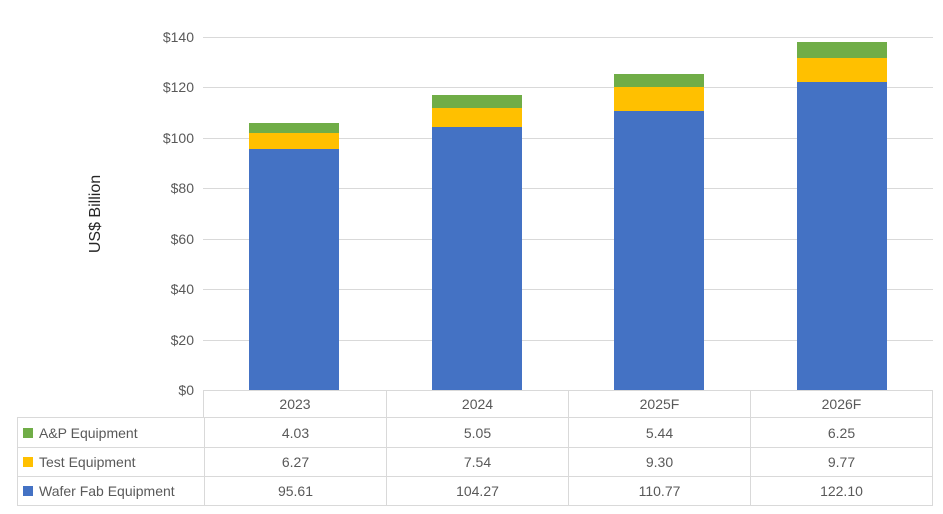  What do you see at coordinates (841, 432) in the screenshot?
I see `value-cell-a-p-equipment-2026f: 6.25` at bounding box center [841, 432].